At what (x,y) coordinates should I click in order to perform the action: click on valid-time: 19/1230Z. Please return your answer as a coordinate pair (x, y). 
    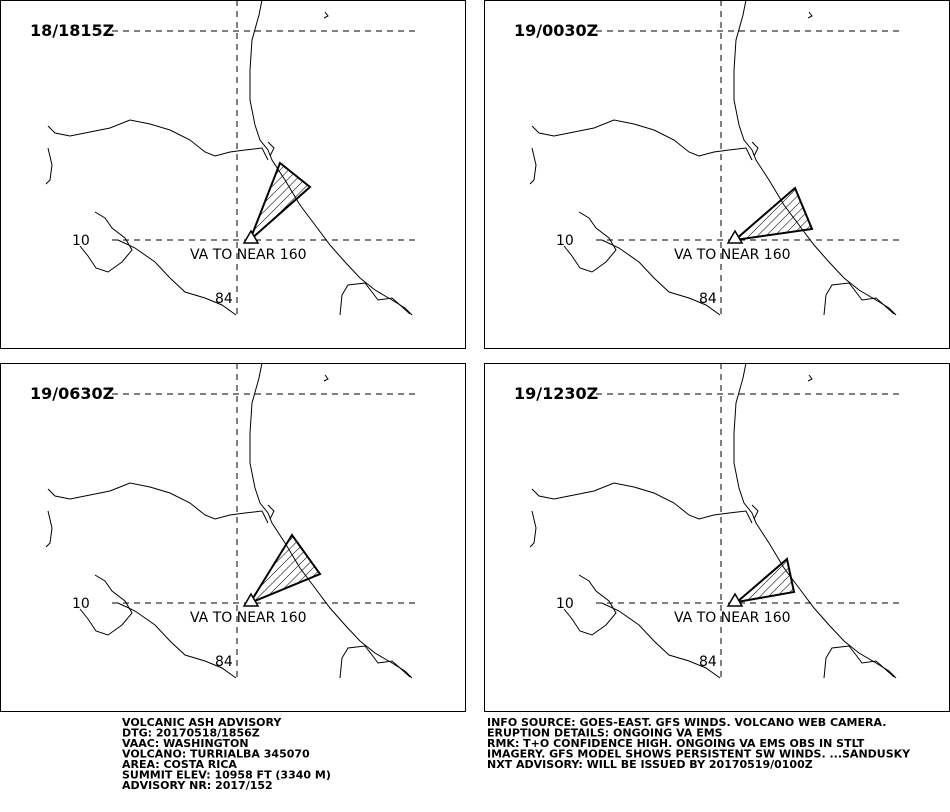
    Looking at the image, I should click on (556, 393).